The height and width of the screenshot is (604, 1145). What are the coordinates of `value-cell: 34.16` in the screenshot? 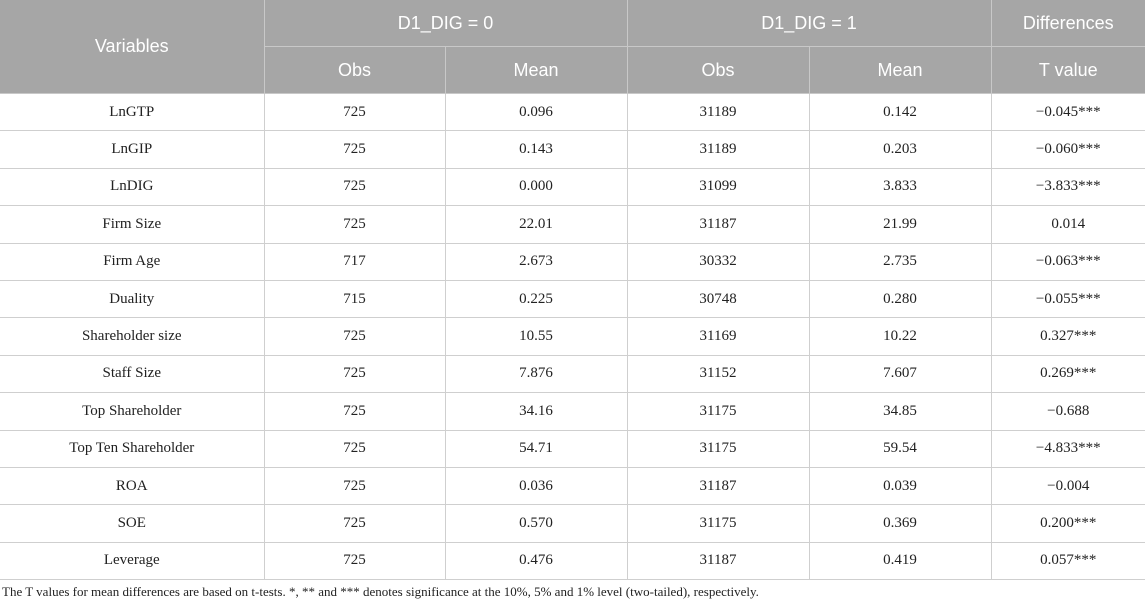 It's located at (536, 411).